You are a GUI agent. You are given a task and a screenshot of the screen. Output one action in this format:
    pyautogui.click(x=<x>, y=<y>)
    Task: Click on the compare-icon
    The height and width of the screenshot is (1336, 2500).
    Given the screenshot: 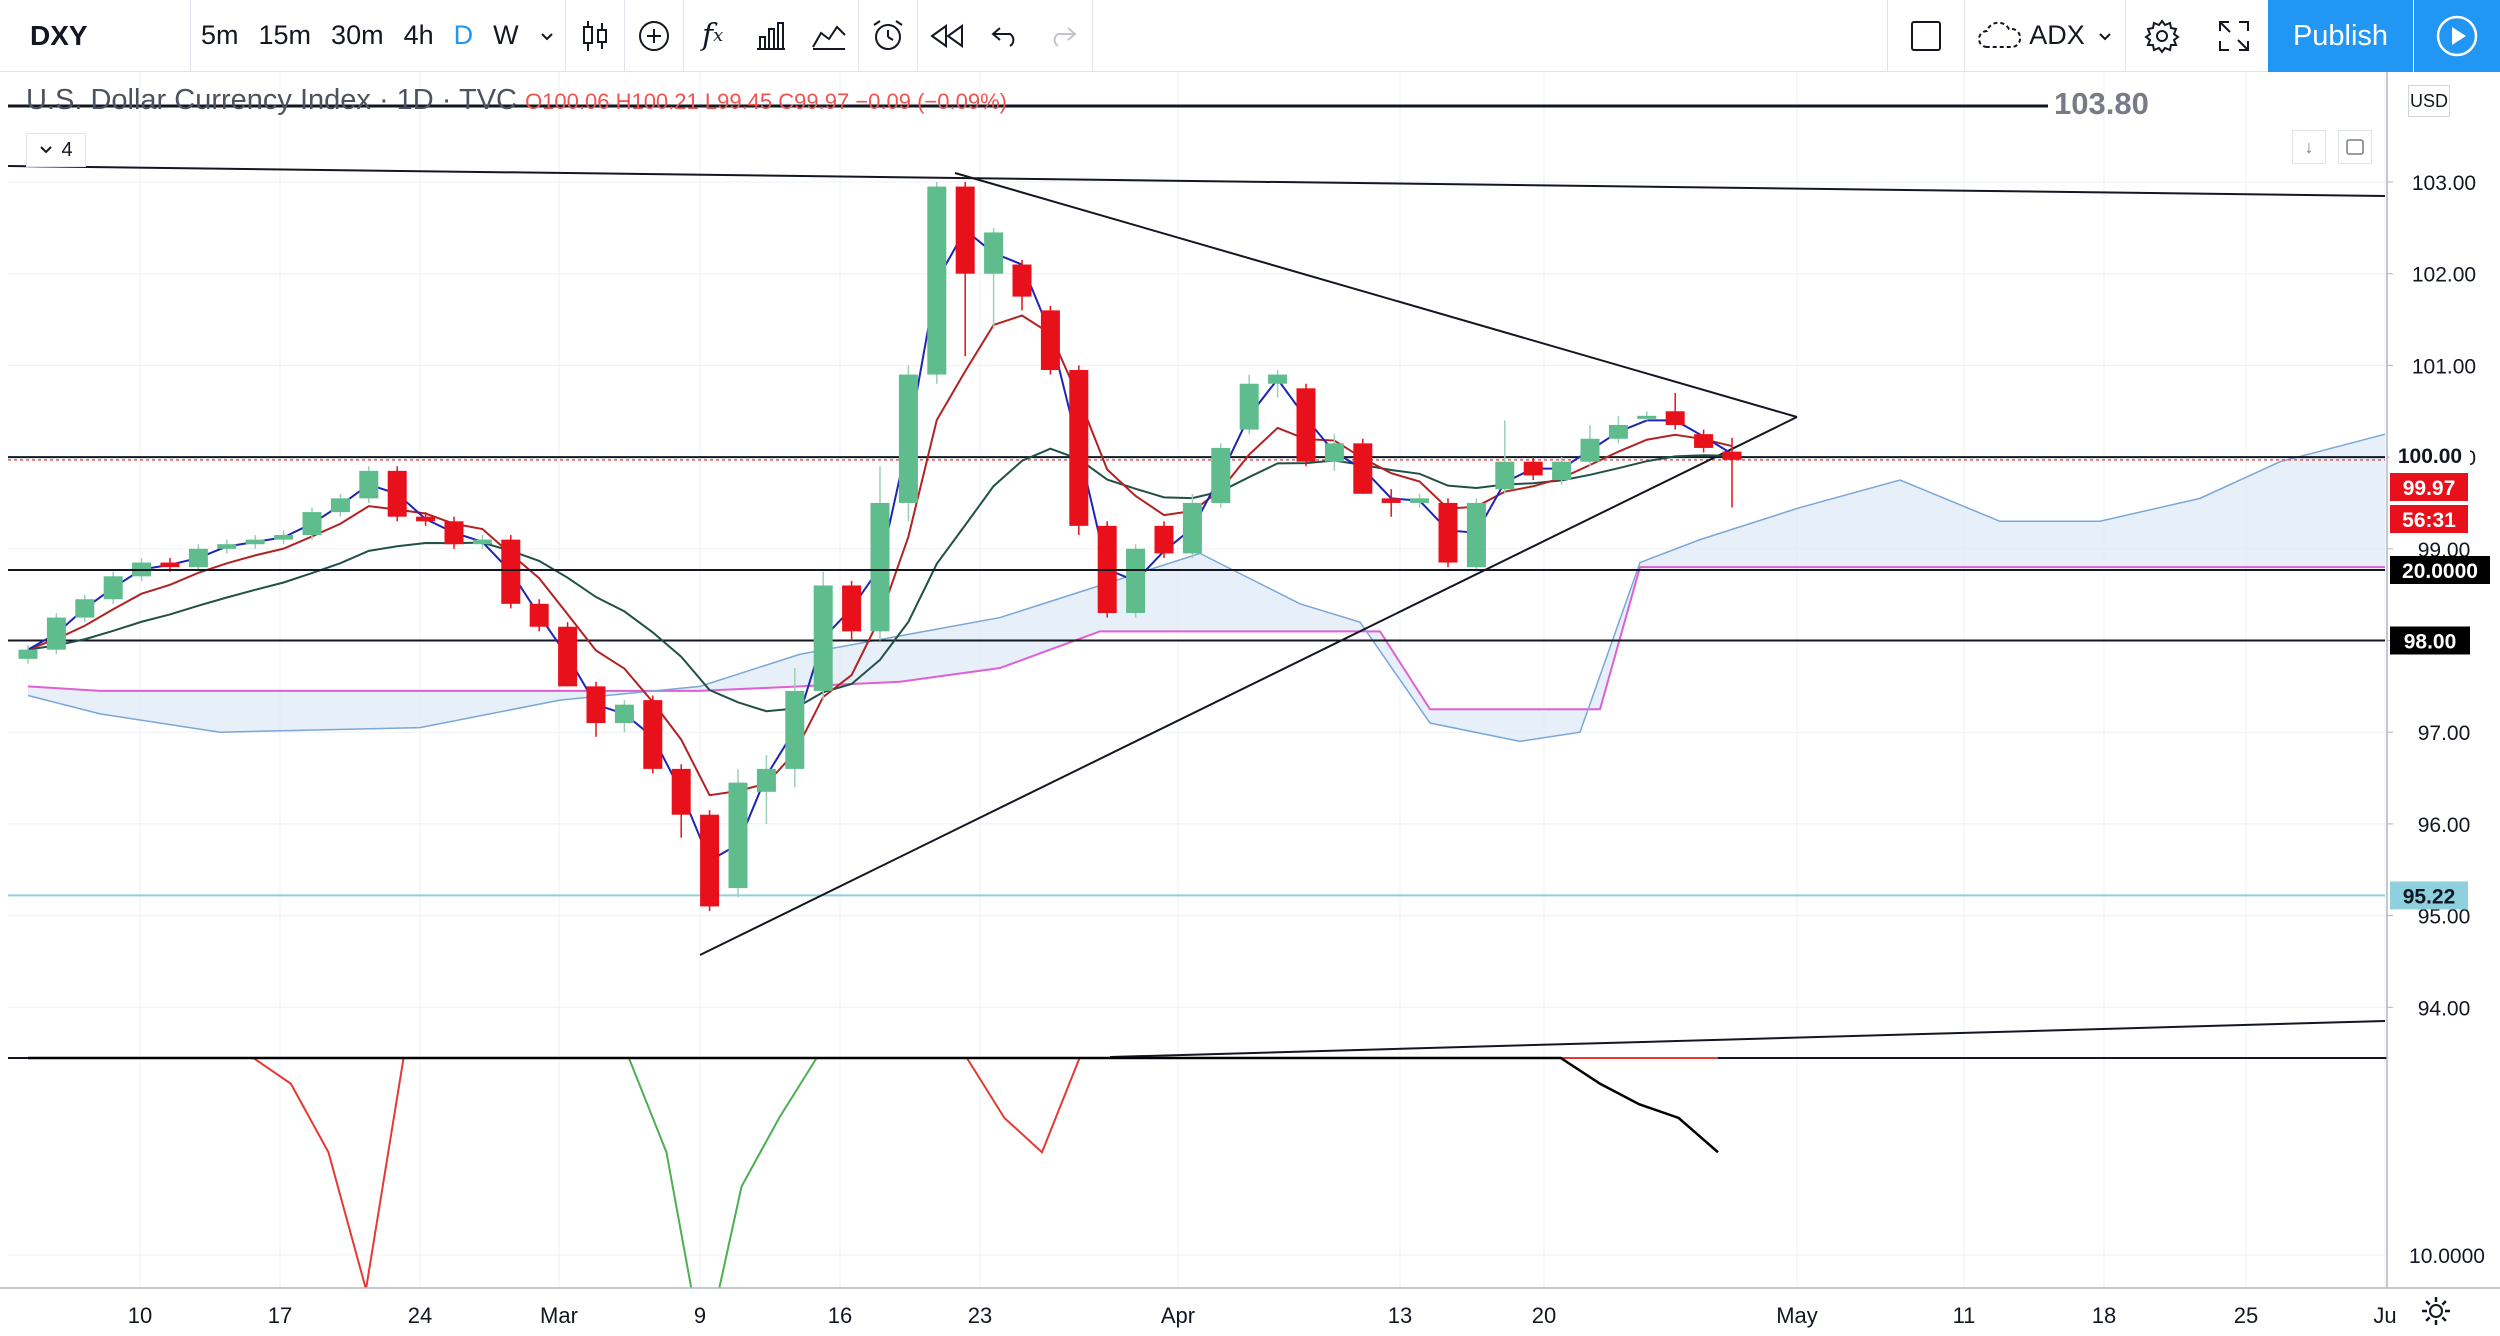 What is the action you would take?
    pyautogui.click(x=829, y=36)
    